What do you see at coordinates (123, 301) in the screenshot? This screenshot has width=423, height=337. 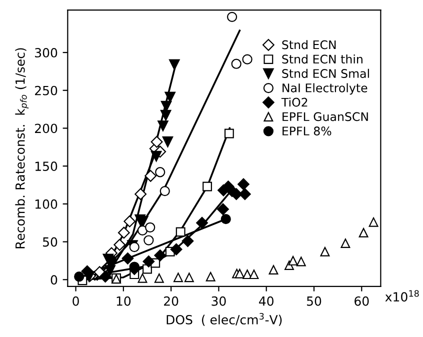 I see `x-tick-label: 10` at bounding box center [123, 301].